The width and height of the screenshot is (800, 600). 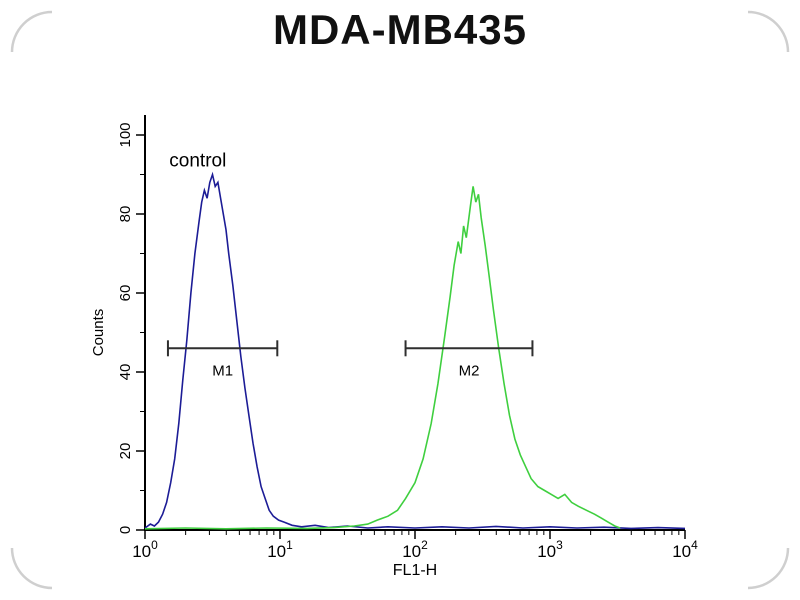 What do you see at coordinates (98, 333) in the screenshot?
I see `y-axis-label: Counts` at bounding box center [98, 333].